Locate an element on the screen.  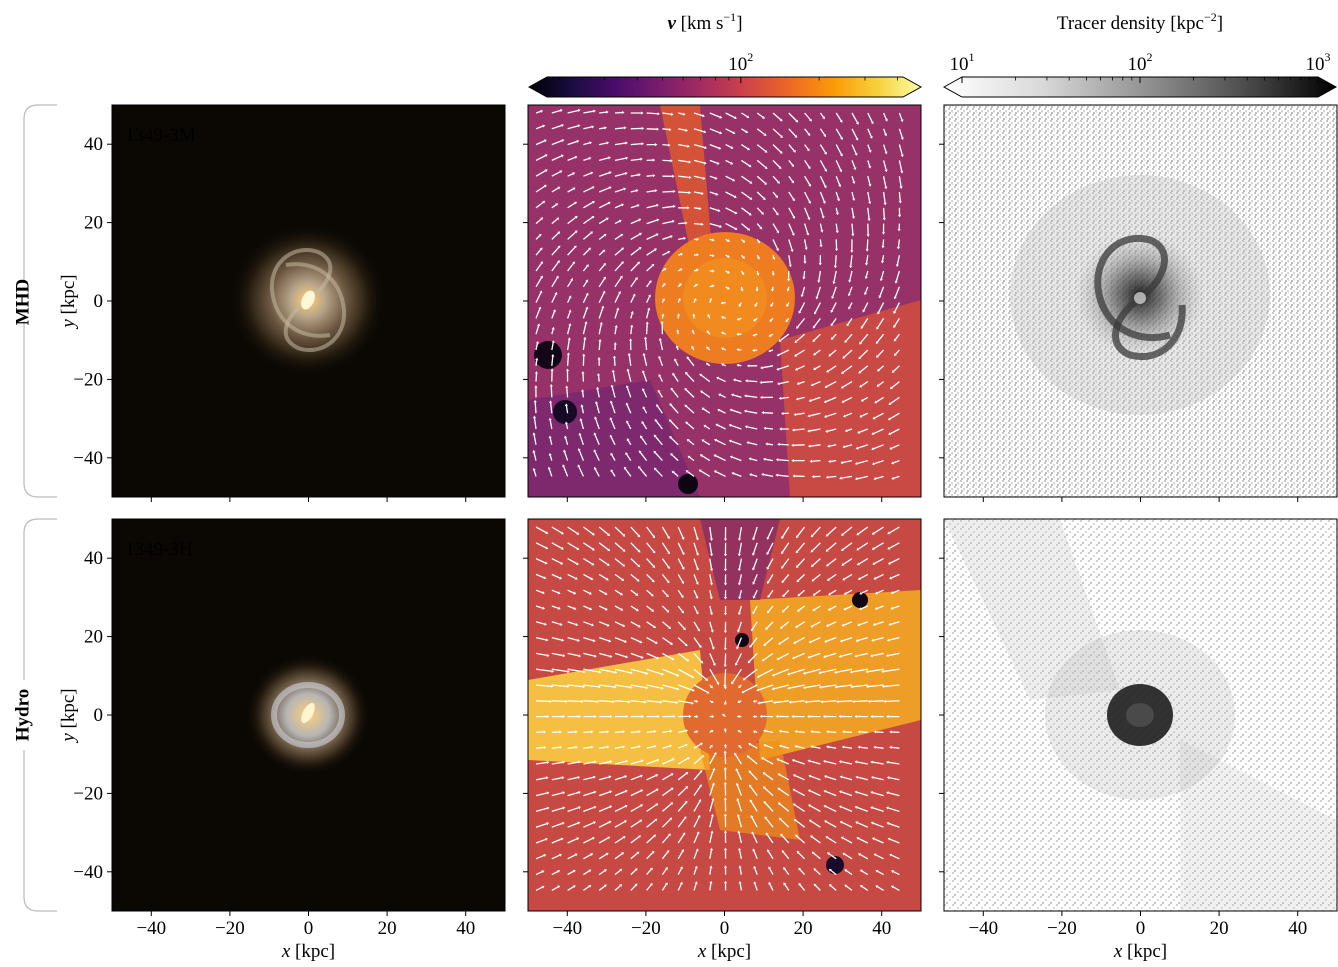
run-label-mhd: 1349-3M is located at coordinates (160, 135).